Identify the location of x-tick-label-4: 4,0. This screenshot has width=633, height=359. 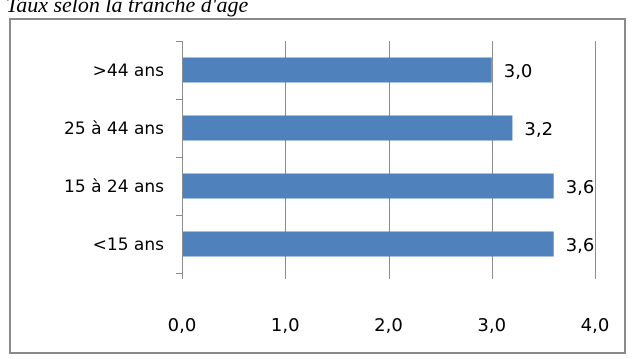
(595, 325).